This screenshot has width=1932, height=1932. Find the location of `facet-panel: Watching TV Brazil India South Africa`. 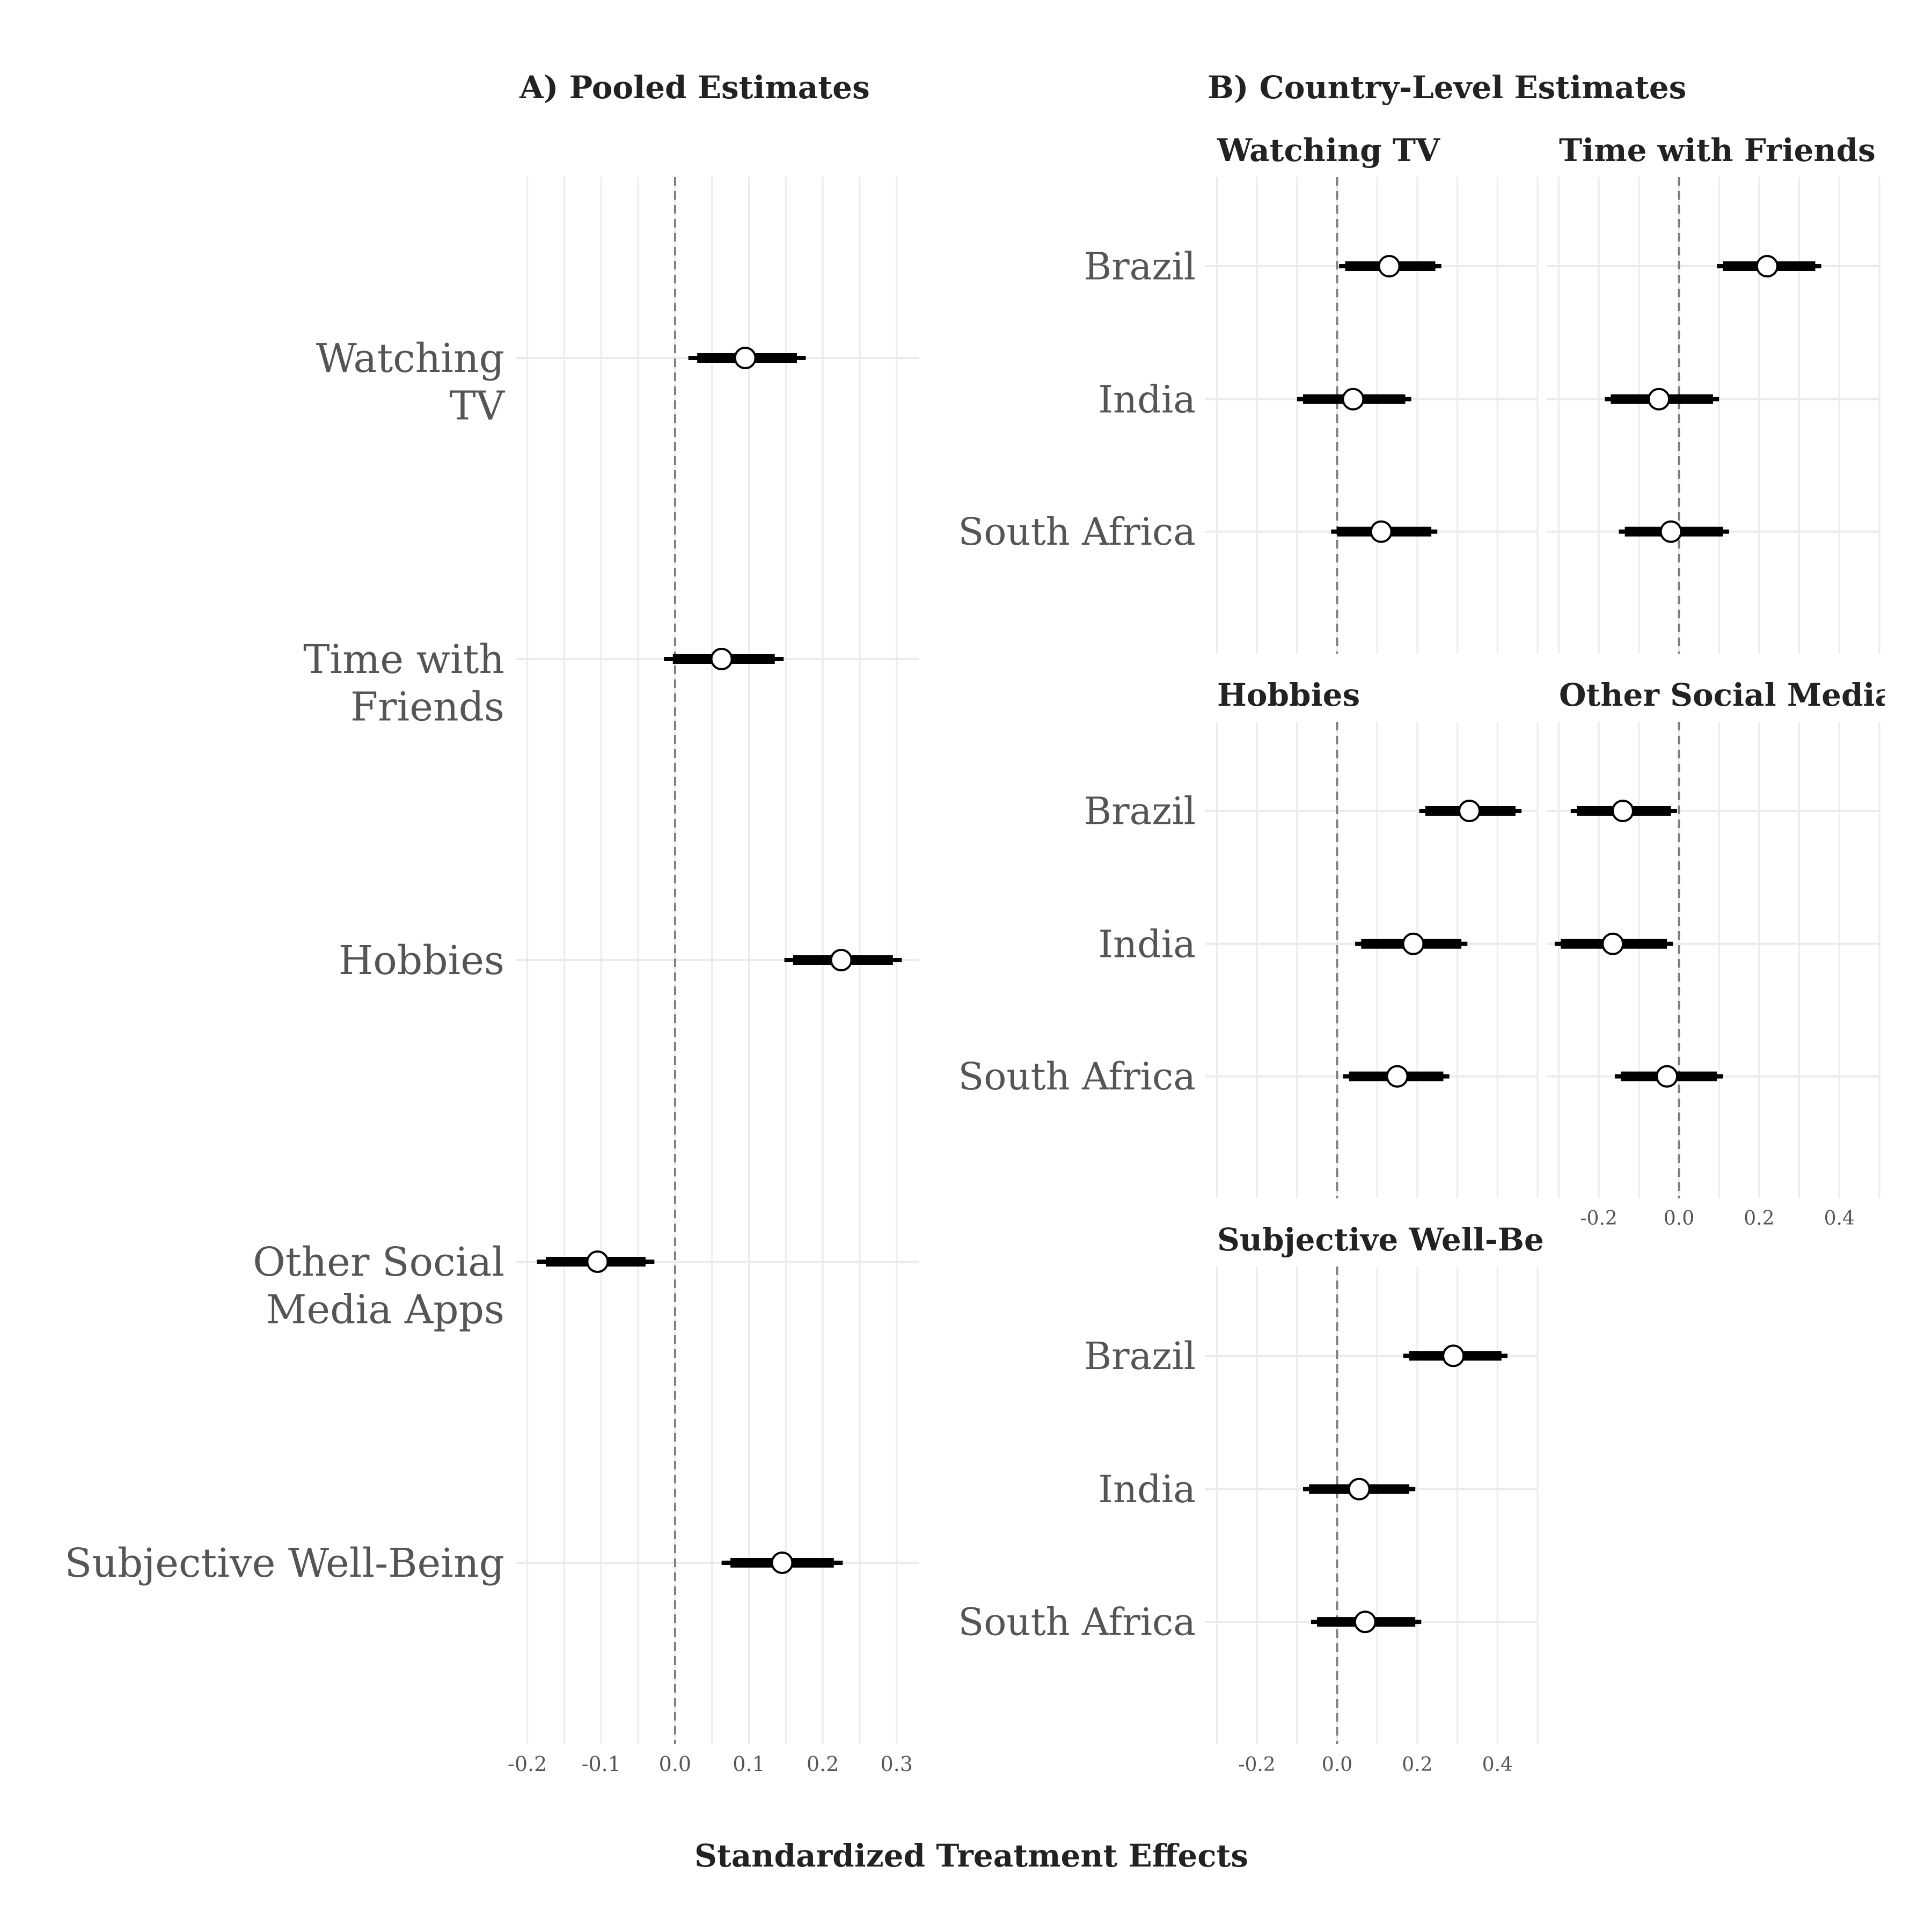

facet-panel: Watching TV Brazil India South Africa is located at coordinates (1248, 393).